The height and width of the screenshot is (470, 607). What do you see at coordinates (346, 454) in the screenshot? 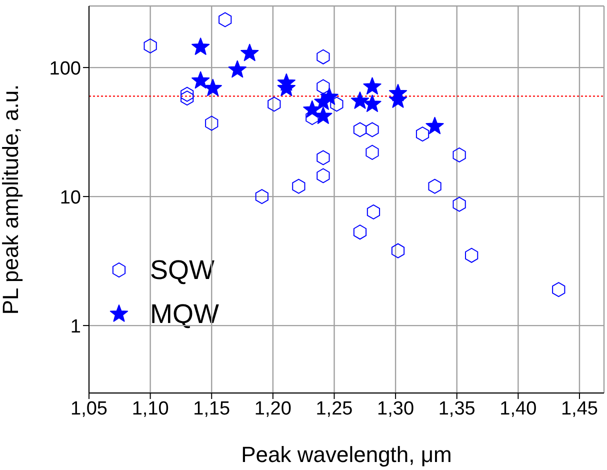
I see `x-axis-title: Peak wavelength, μm` at bounding box center [346, 454].